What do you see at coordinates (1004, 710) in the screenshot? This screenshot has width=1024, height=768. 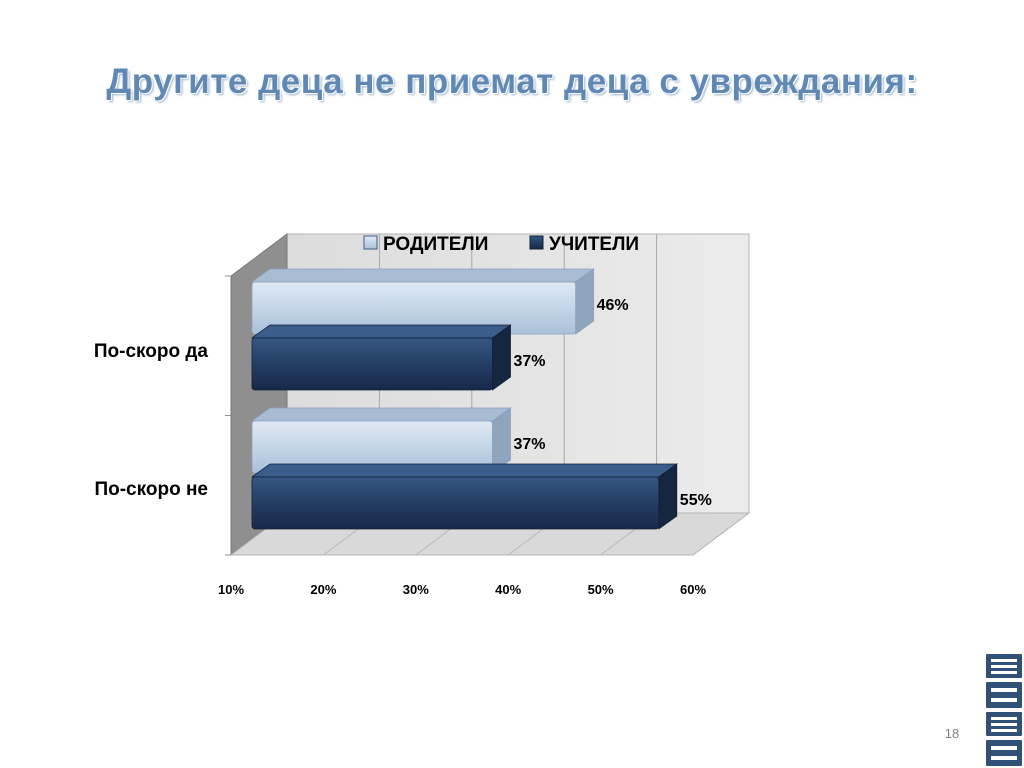 I see `mbmd-logo` at bounding box center [1004, 710].